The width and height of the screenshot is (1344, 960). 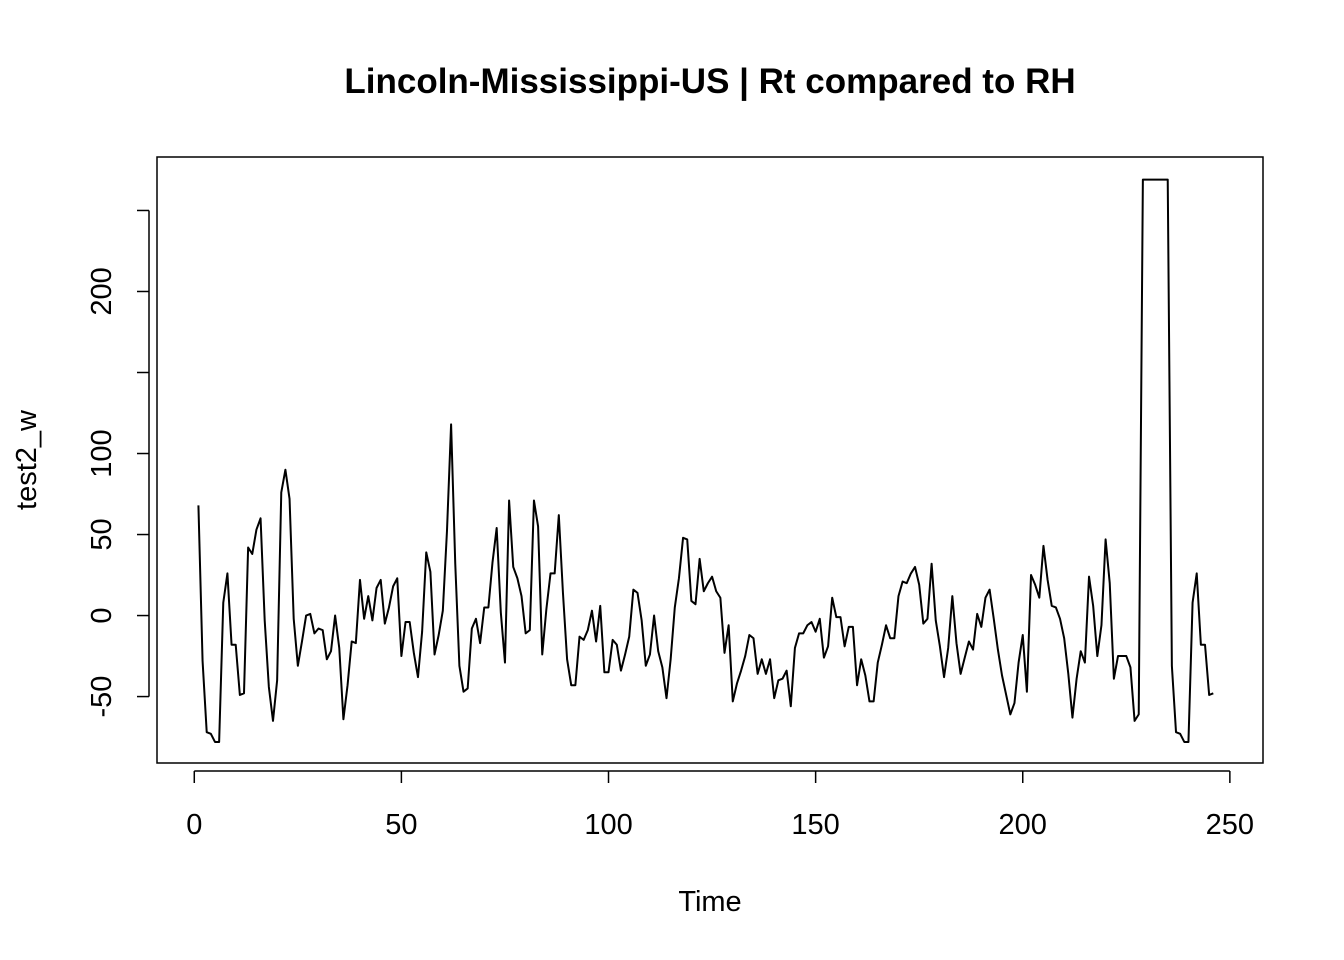 What do you see at coordinates (1230, 825) in the screenshot?
I see `x-tick-label: 250` at bounding box center [1230, 825].